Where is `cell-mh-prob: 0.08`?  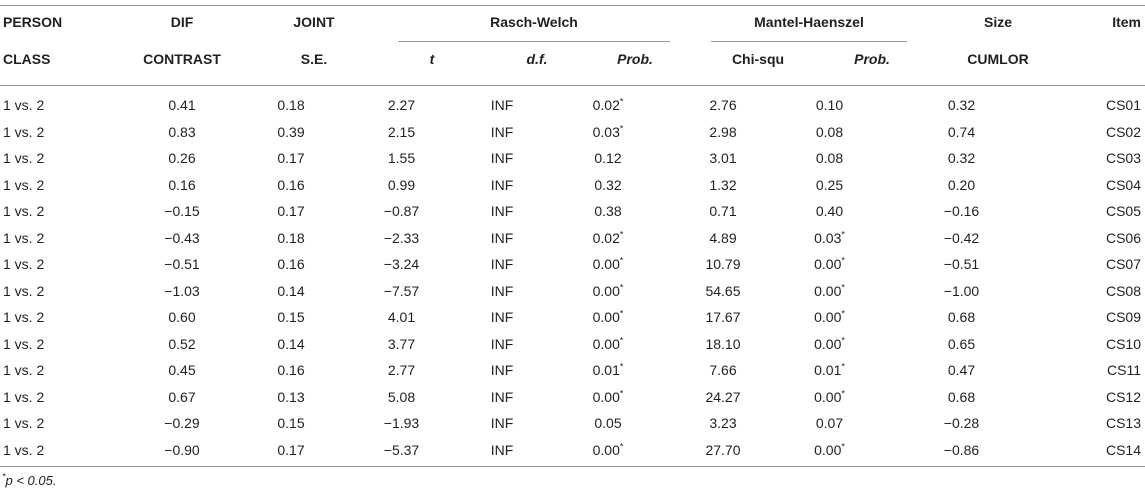 cell-mh-prob: 0.08 is located at coordinates (829, 132).